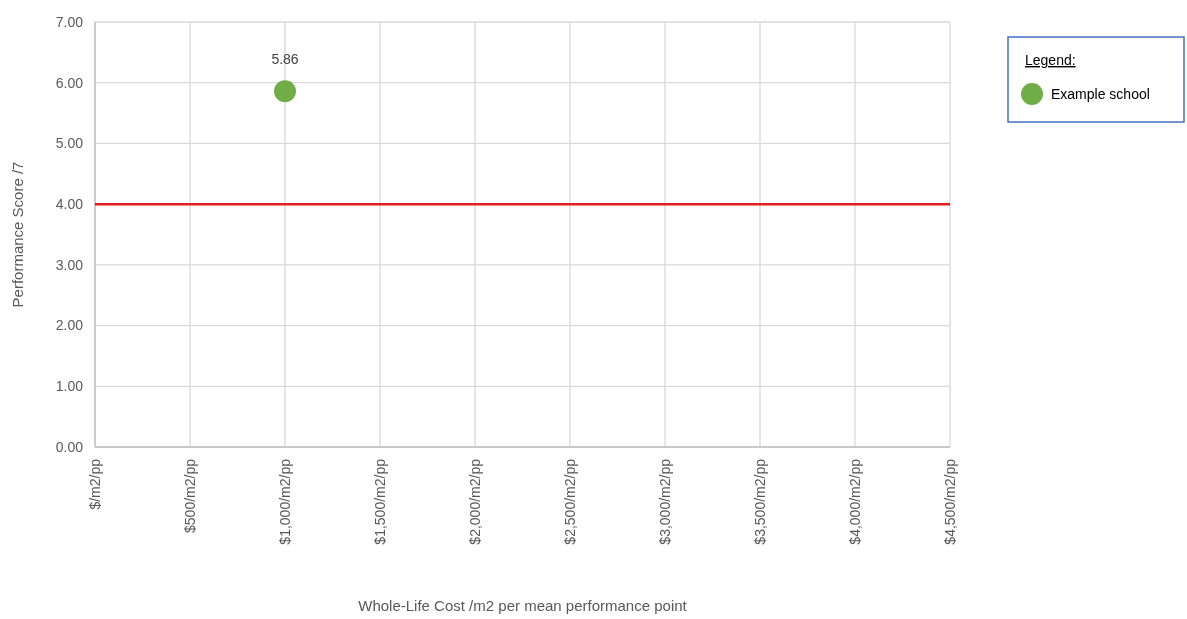 This screenshot has width=1187, height=619. Describe the element at coordinates (69, 143) in the screenshot. I see `y-tick-label: 5.00` at that location.